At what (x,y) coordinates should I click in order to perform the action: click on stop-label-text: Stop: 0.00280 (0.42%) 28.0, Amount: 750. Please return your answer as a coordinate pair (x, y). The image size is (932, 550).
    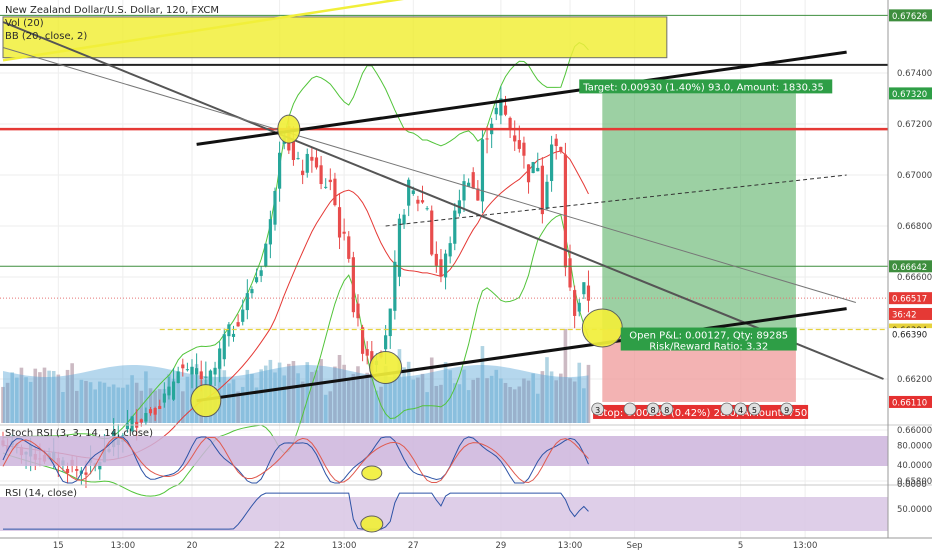
    Looking at the image, I should click on (702, 413).